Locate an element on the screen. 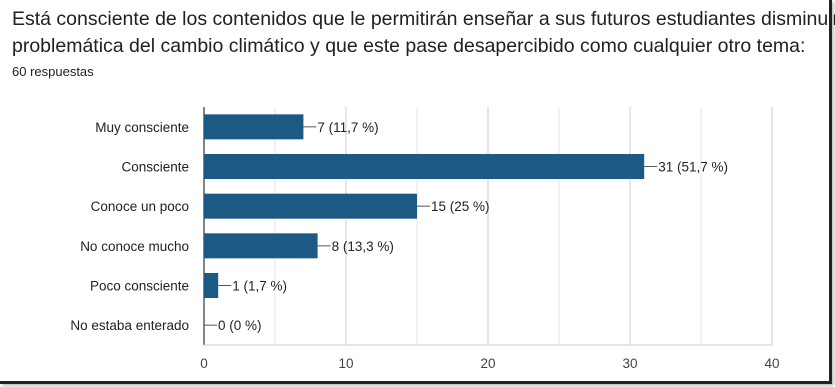 The height and width of the screenshot is (387, 835). category-label: No conoce mucho is located at coordinates (134, 246).